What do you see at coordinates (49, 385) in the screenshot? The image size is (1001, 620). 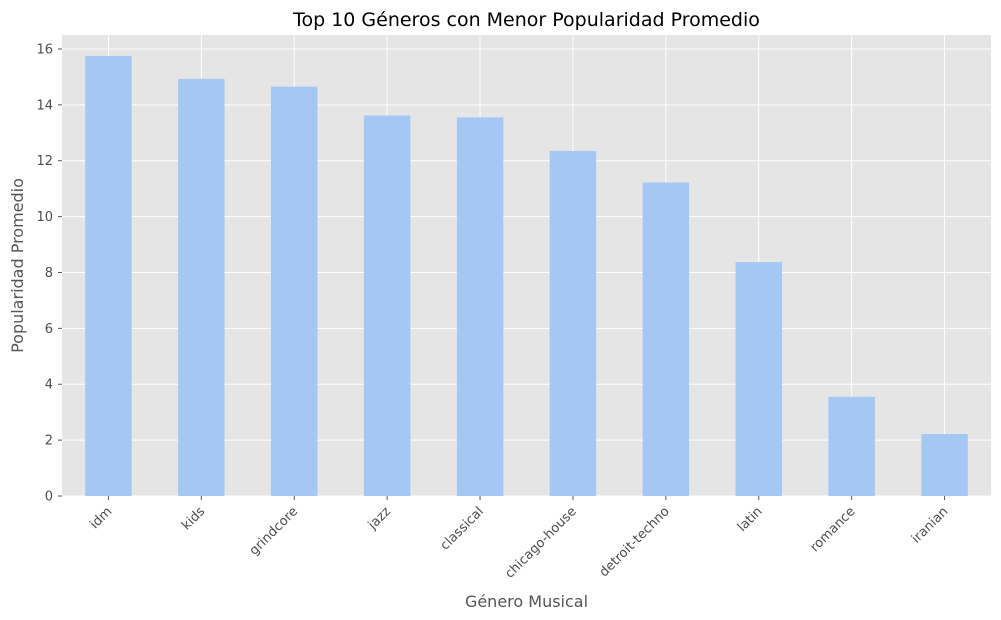 I see `y-tick-label: 4` at bounding box center [49, 385].